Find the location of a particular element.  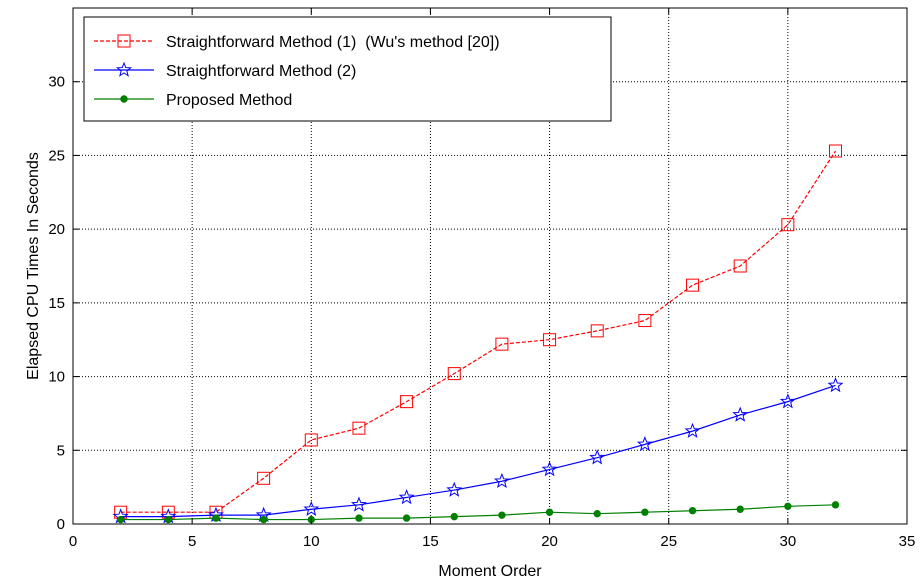

legend-label: Proposed Method is located at coordinates (229, 100).